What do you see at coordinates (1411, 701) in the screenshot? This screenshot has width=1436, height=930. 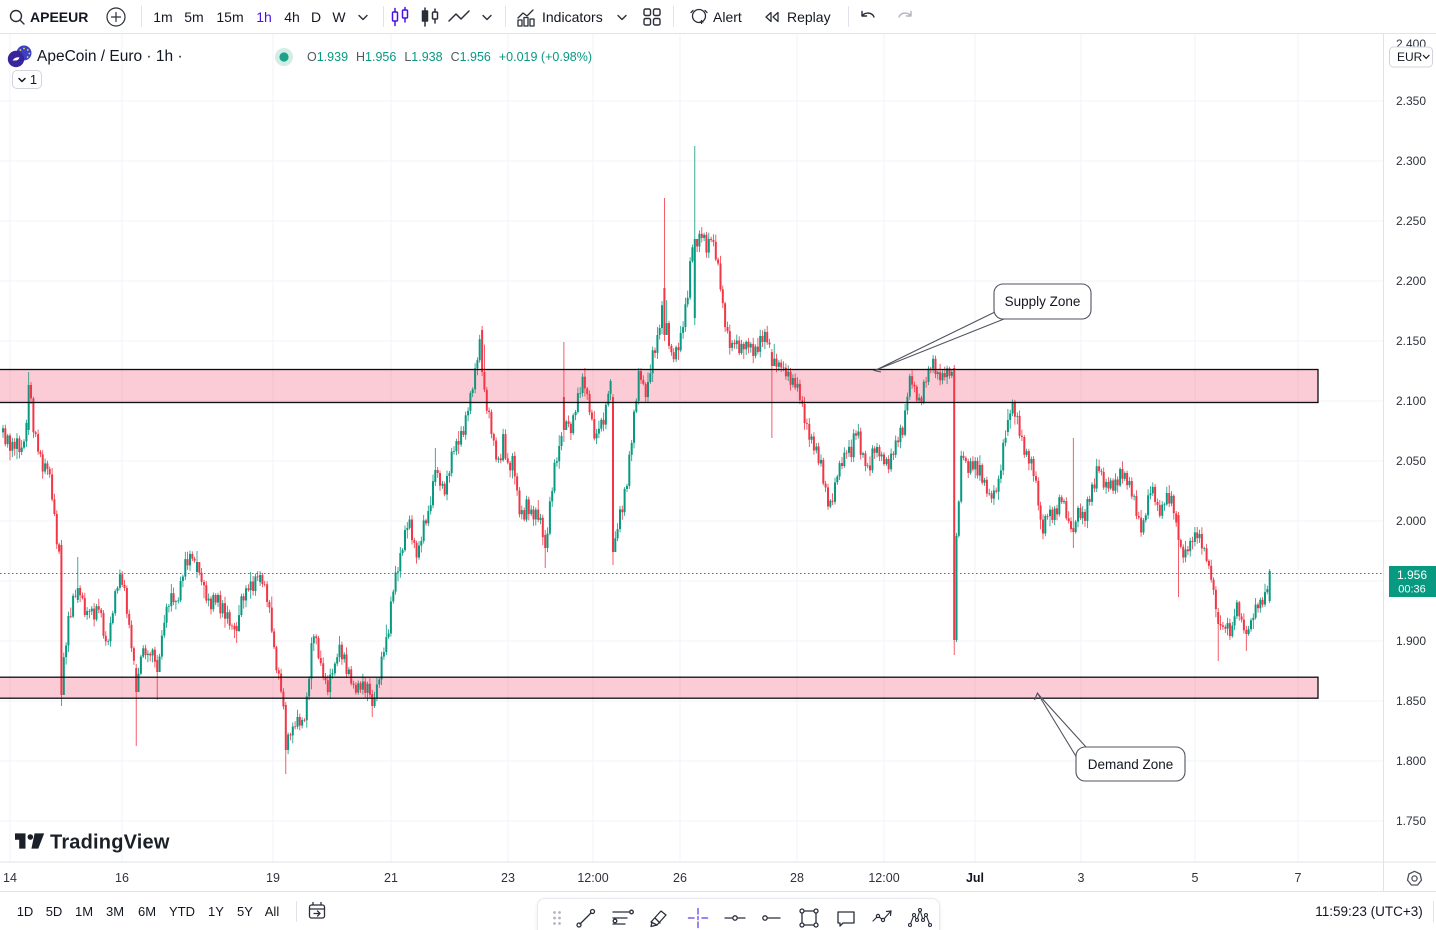 I see `svg-text: 1.850` at bounding box center [1411, 701].